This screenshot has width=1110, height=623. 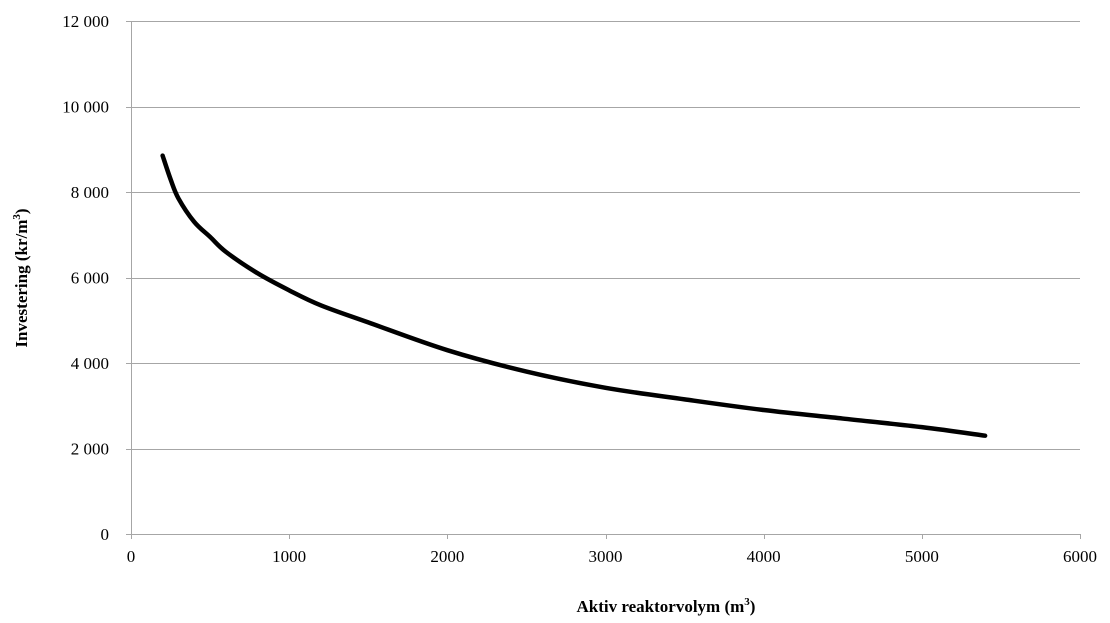 I want to click on x-tick-label-2: 2000, so click(x=447, y=556).